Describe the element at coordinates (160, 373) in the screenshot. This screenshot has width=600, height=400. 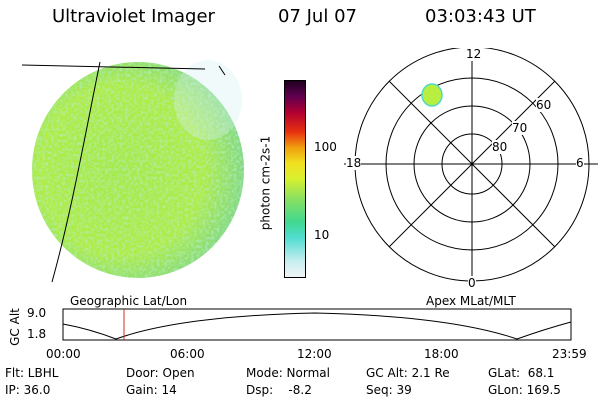
I see `door-info: Door: Open` at that location.